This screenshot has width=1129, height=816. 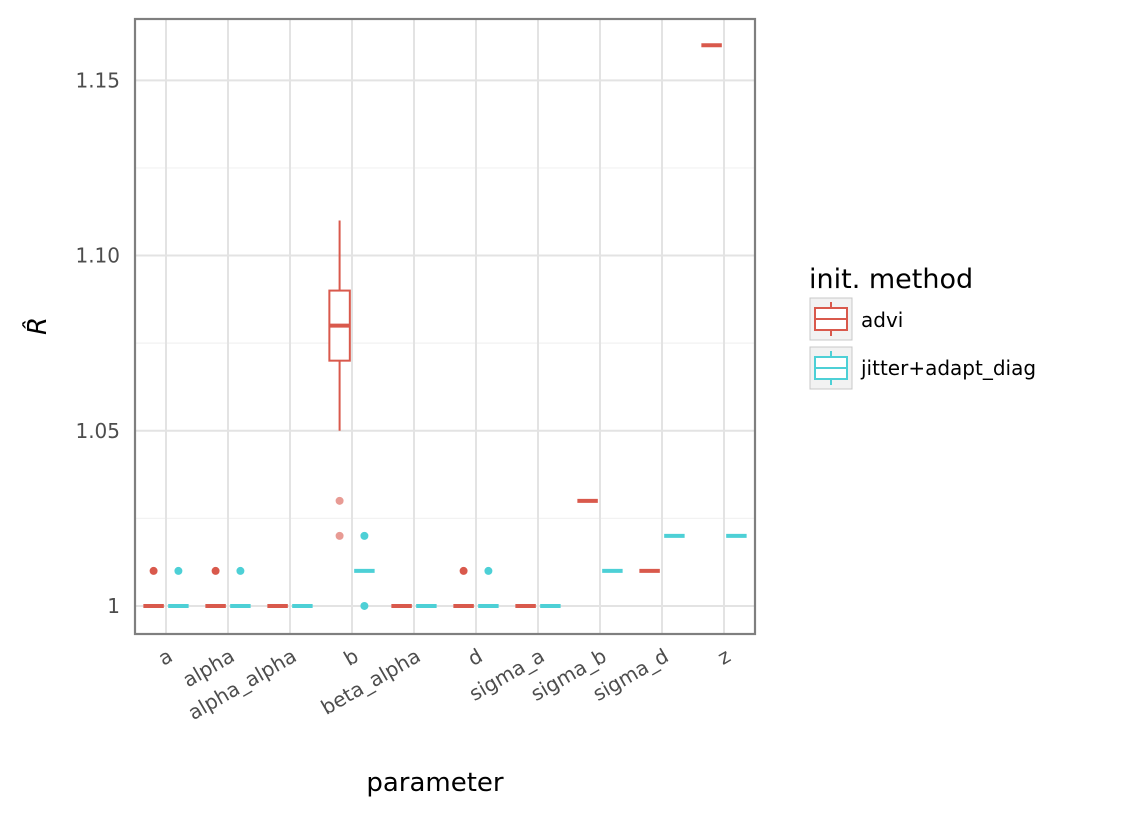 I want to click on x-tick-label: b, so click(x=350, y=657).